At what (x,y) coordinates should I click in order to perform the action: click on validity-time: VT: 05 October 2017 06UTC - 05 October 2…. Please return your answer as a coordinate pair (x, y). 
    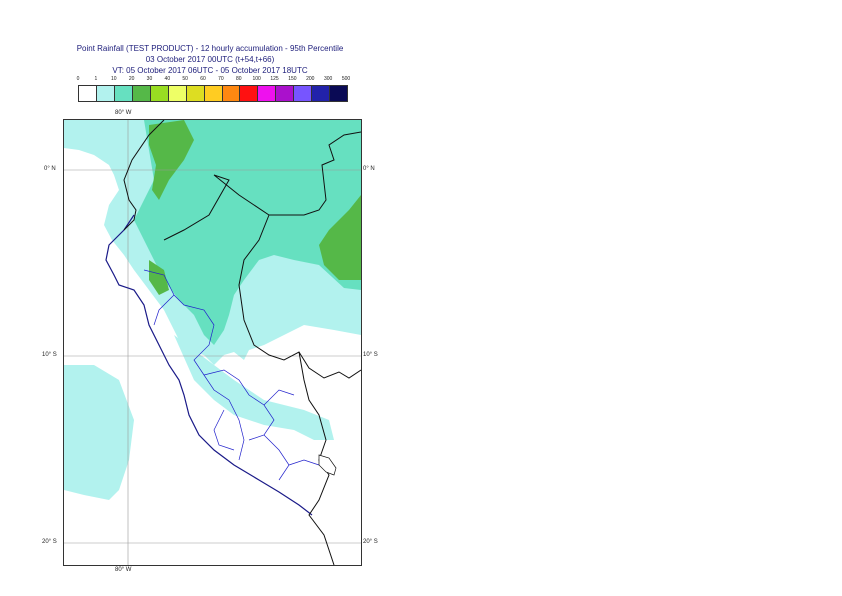
    Looking at the image, I should click on (210, 70).